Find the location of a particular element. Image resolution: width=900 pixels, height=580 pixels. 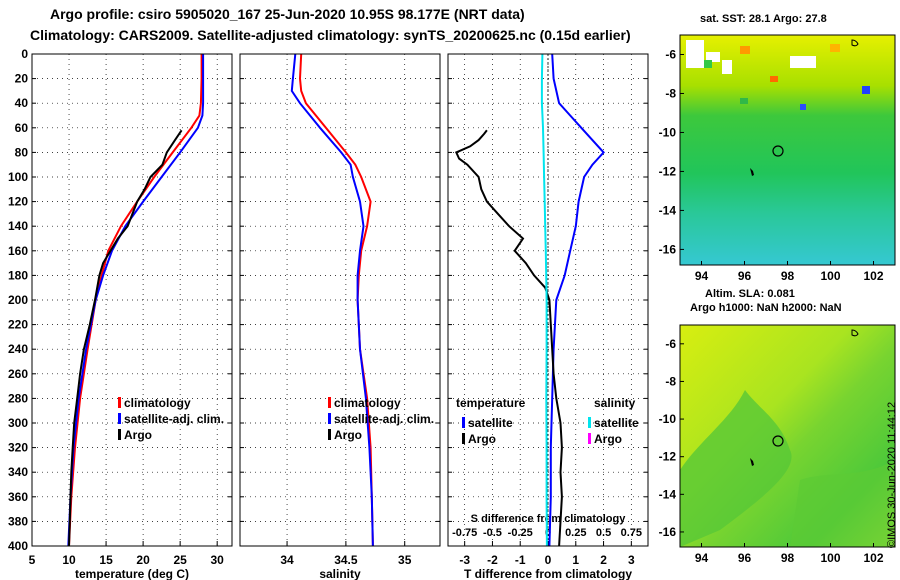

x-top-axis-label: S difference from climatology is located at coordinates (549, 519).